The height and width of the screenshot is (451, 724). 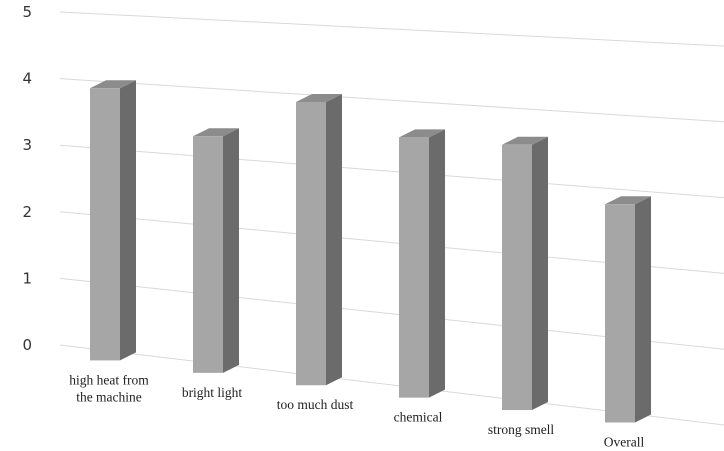 I want to click on y-tick-label-3: 3, so click(x=27, y=145).